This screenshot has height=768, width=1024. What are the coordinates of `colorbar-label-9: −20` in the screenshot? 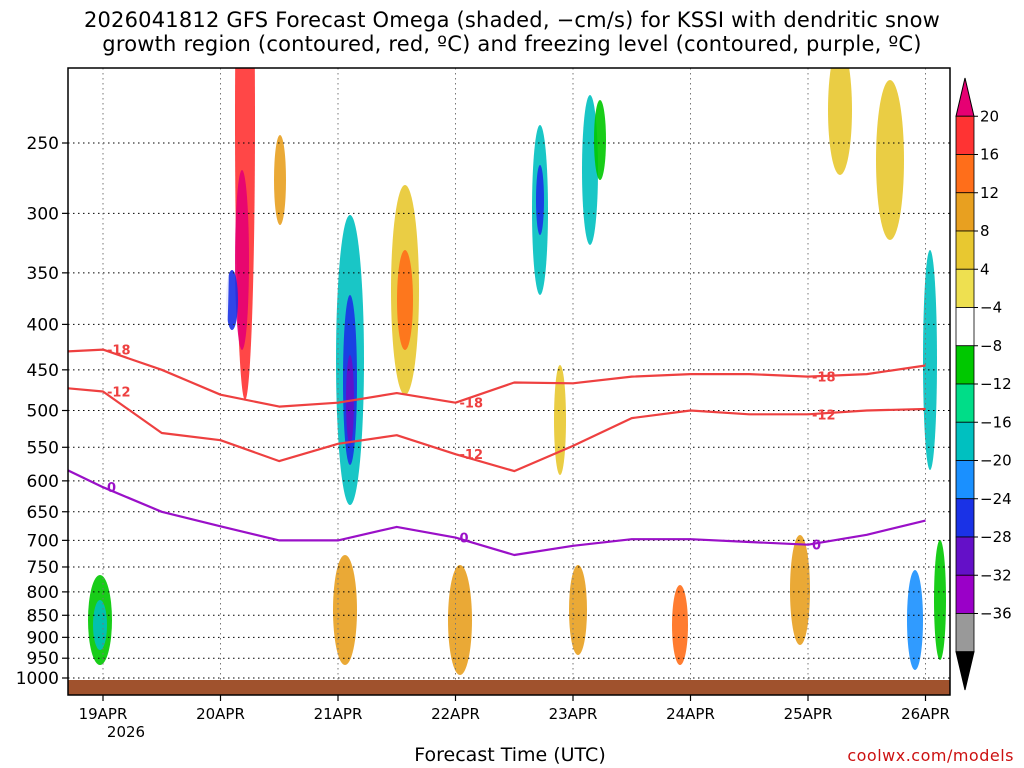 It's located at (996, 461).